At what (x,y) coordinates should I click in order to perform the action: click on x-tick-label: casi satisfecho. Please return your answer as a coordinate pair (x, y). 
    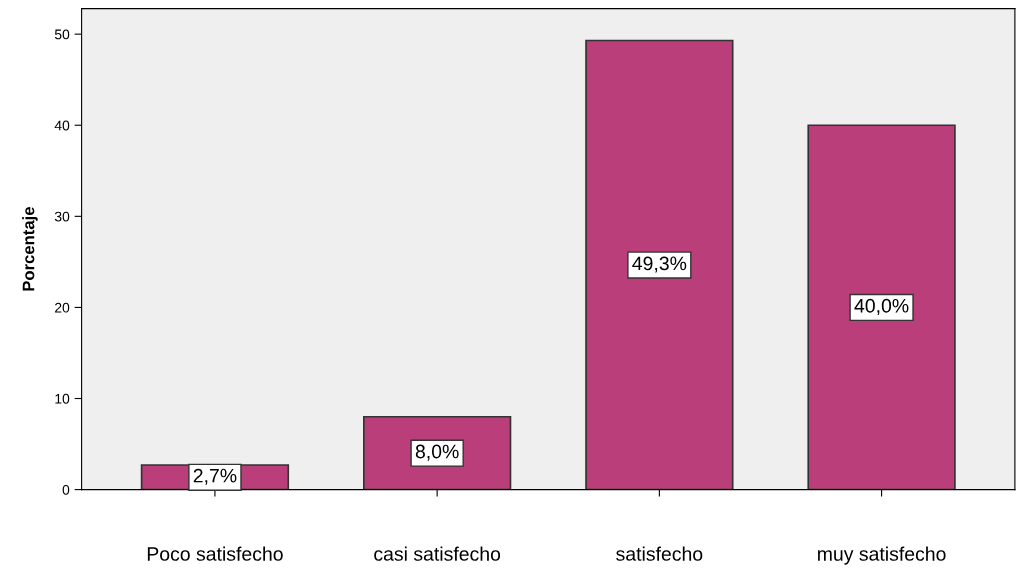
    Looking at the image, I should click on (437, 553).